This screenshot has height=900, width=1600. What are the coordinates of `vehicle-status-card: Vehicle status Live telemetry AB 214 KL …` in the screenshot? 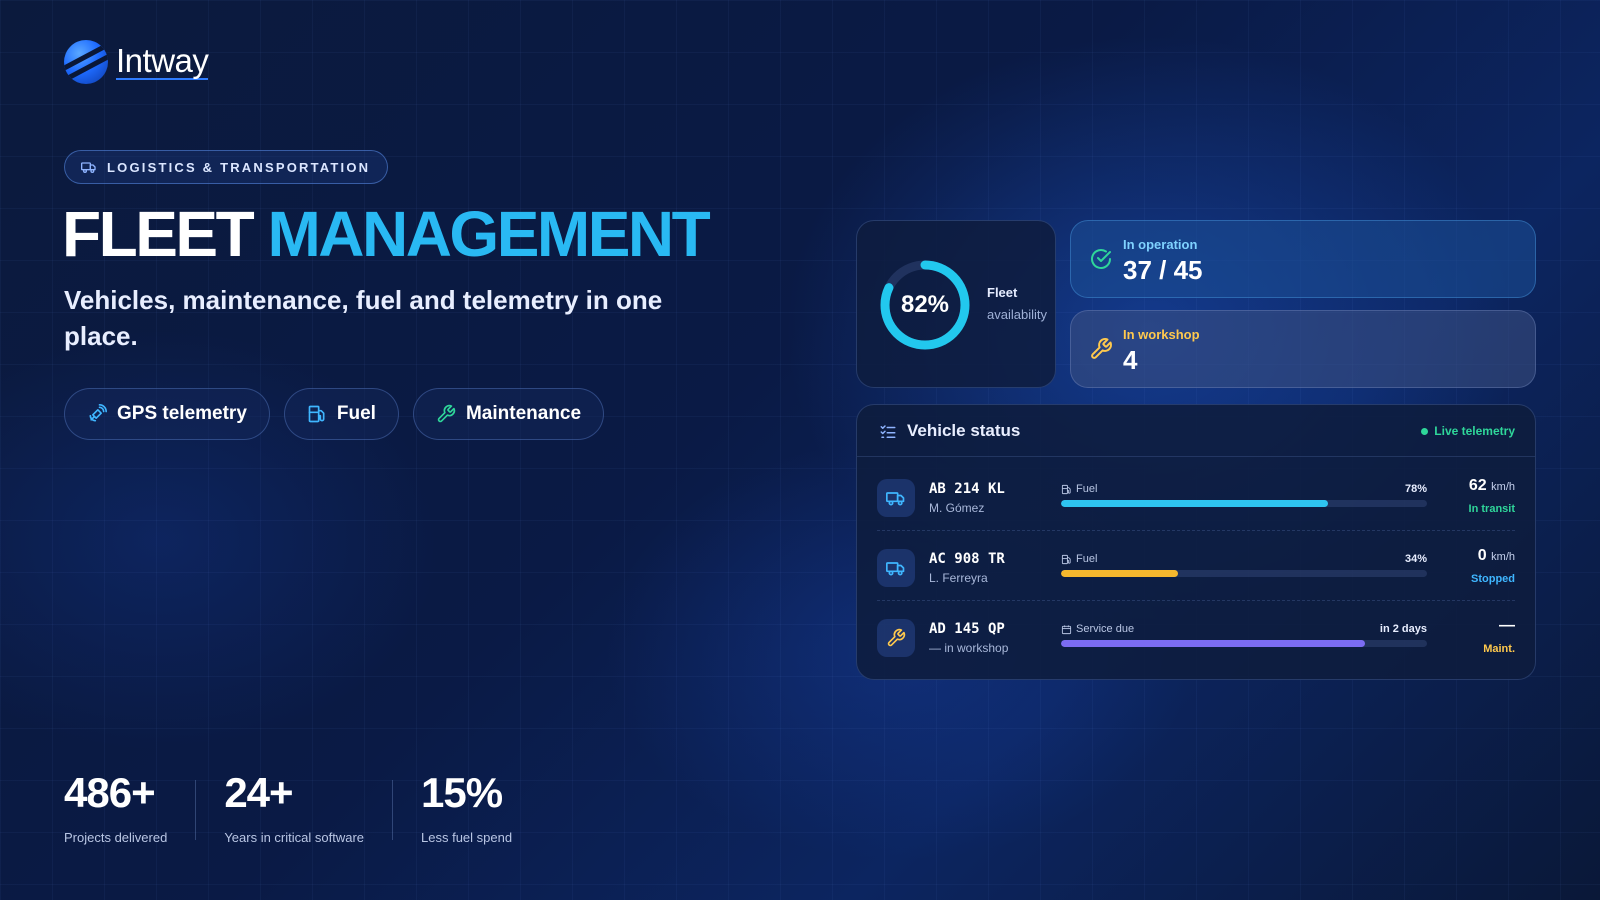 It's located at (1196, 542).